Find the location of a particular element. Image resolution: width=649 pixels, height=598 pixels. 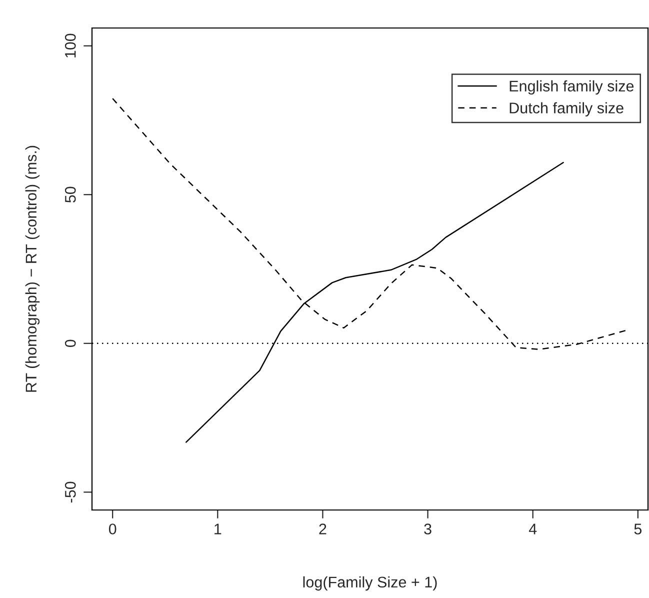

legend-label: Dutch family size is located at coordinates (567, 109).